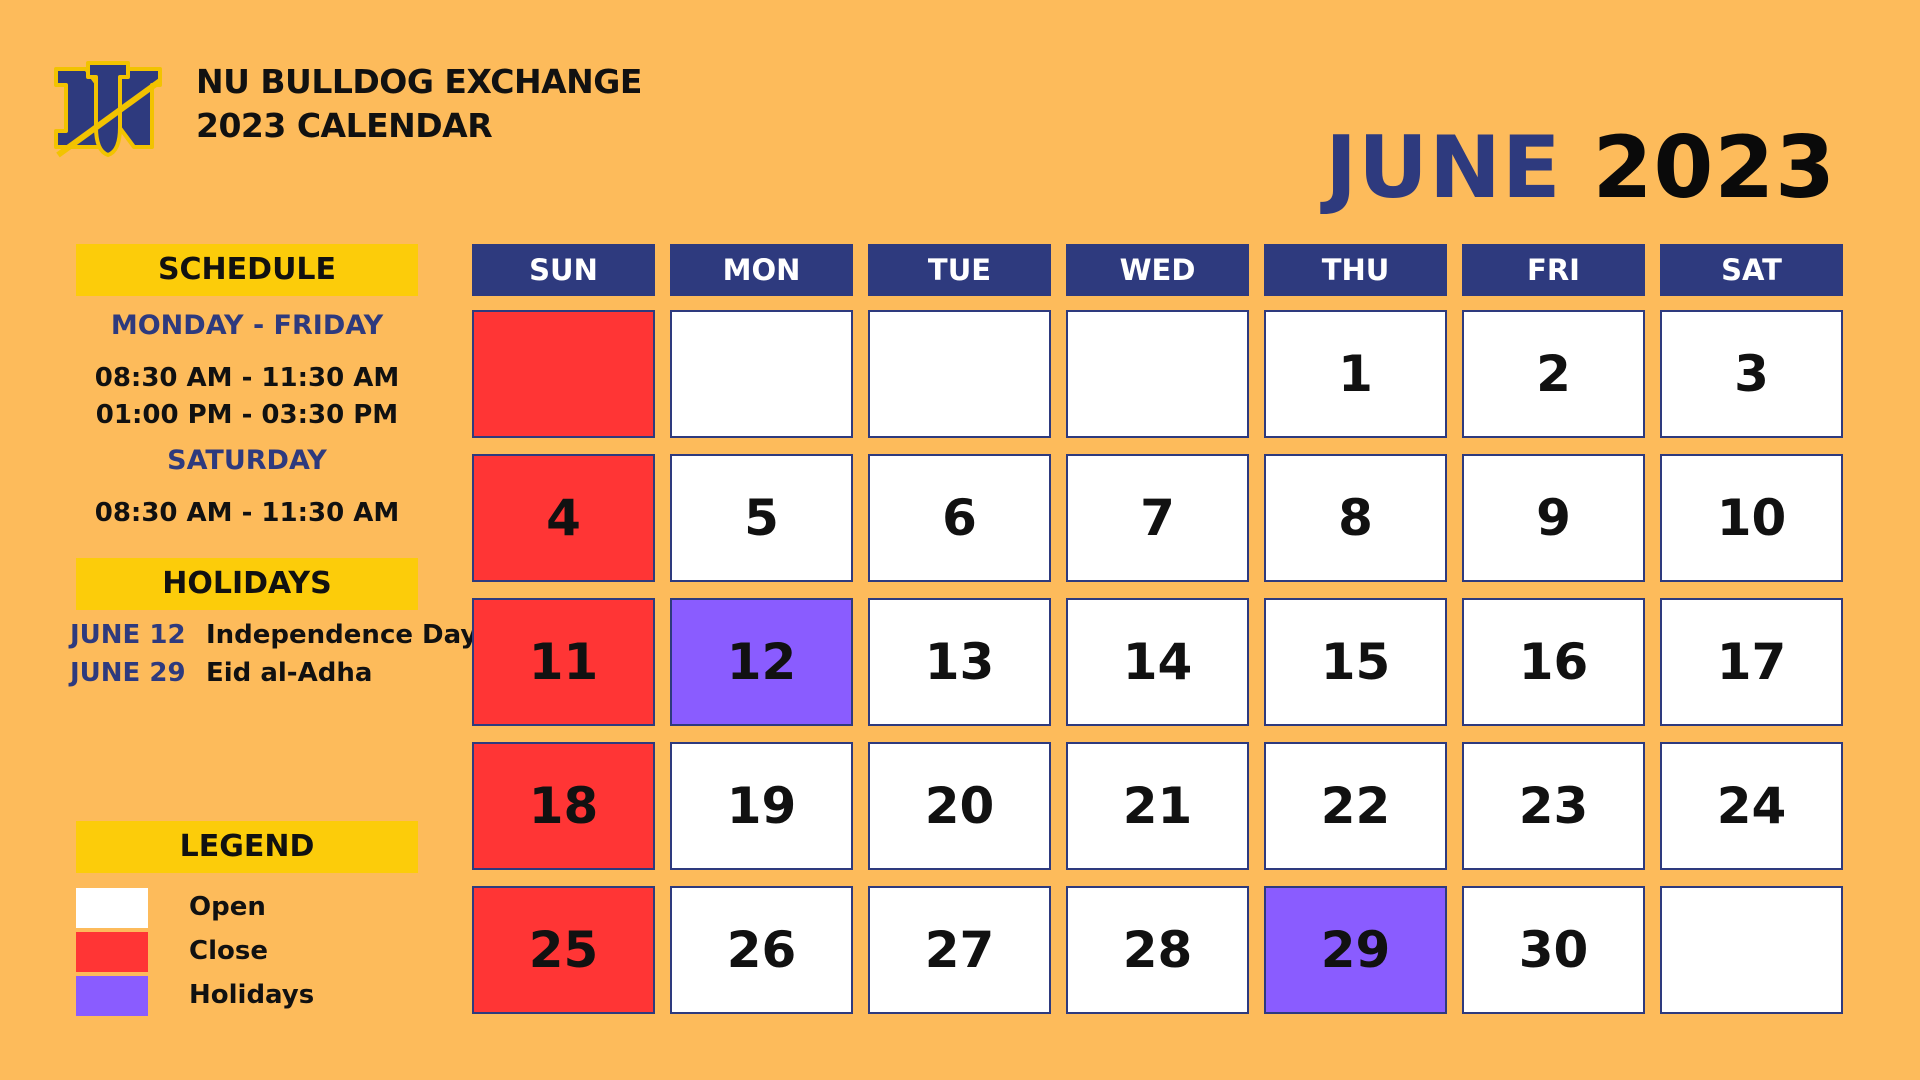  What do you see at coordinates (563, 662) in the screenshot?
I see `calendar-day-11: 11` at bounding box center [563, 662].